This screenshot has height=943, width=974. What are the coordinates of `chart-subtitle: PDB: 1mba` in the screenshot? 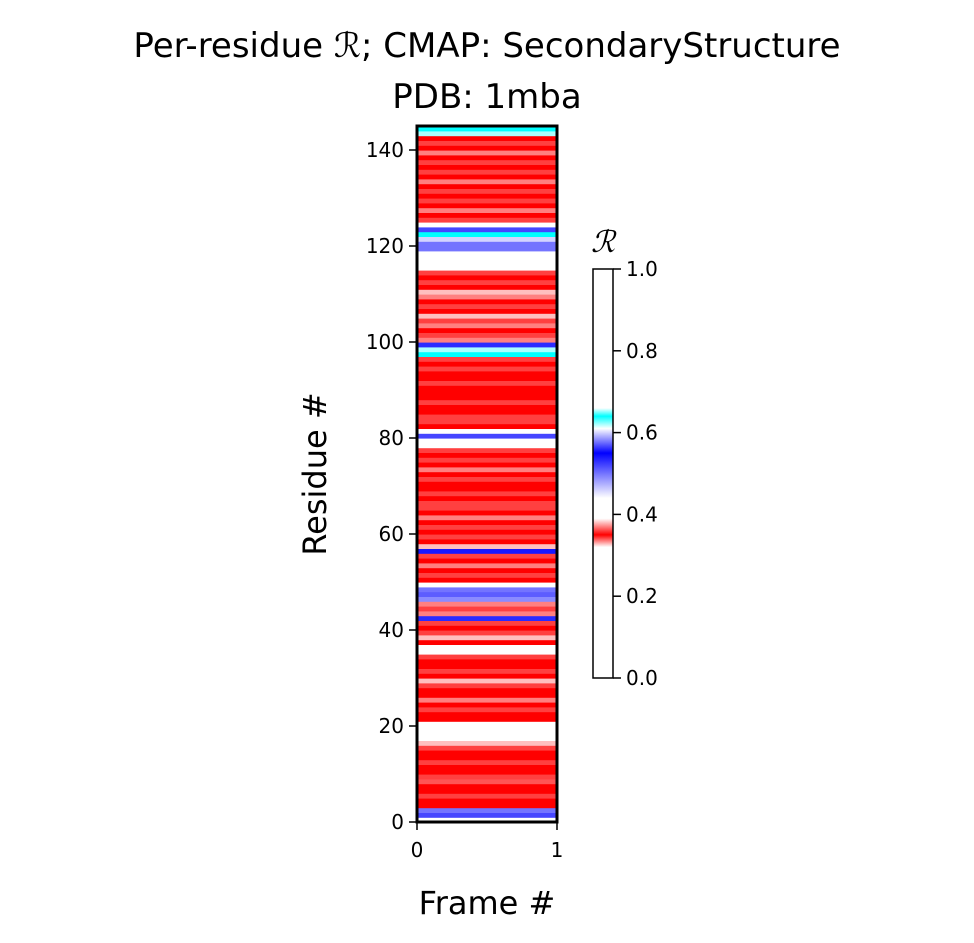 It's located at (486, 97).